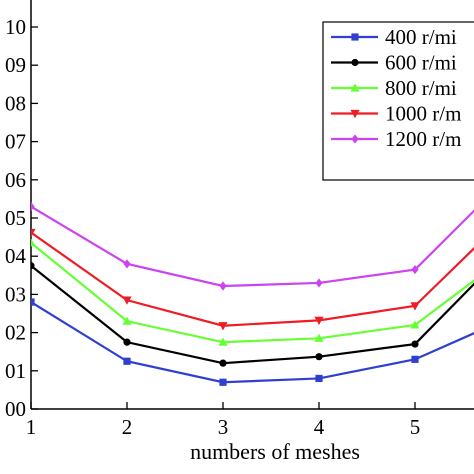  Describe the element at coordinates (398, 101) in the screenshot. I see `legend-box` at that location.